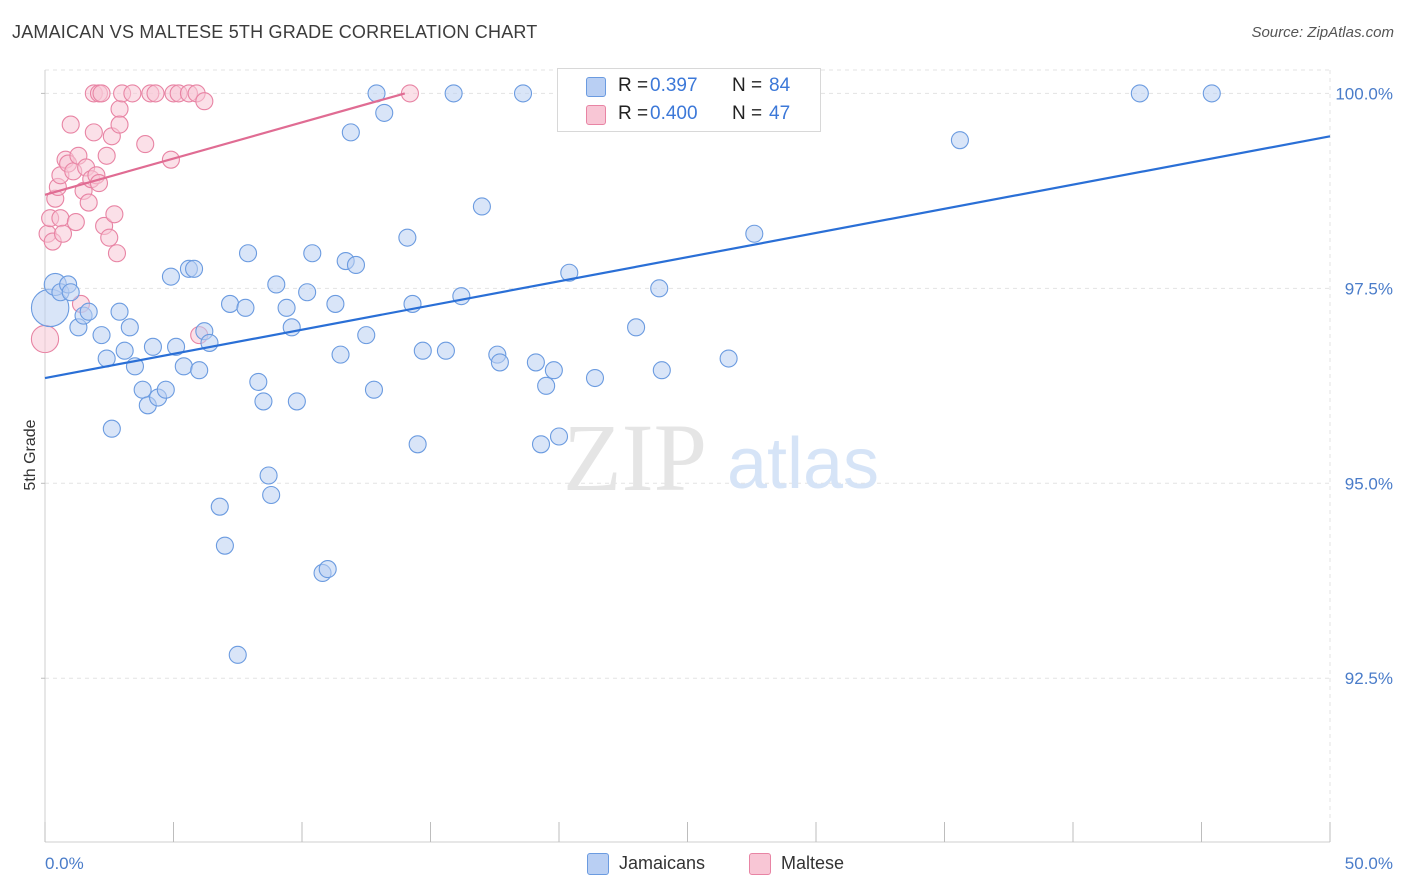  Describe the element at coordinates (635, 457) in the screenshot. I see `watermark-zip: ZIP` at that location.